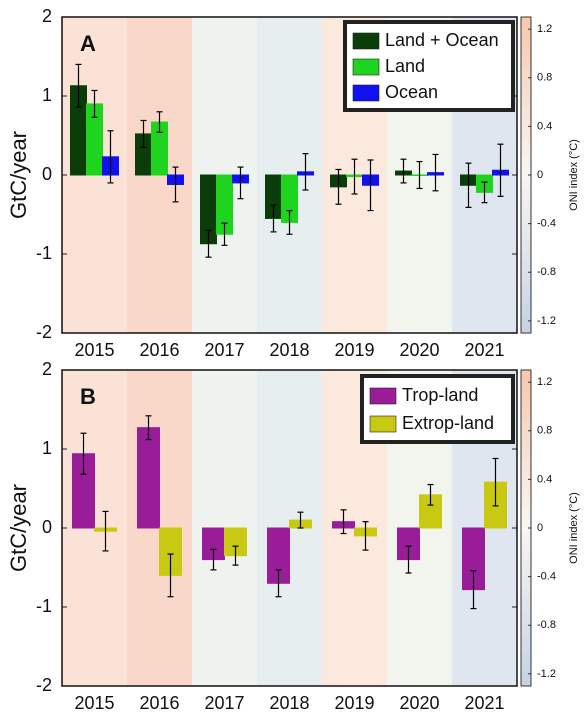 This screenshot has width=586, height=715. What do you see at coordinates (148, 478) in the screenshot?
I see `bar` at bounding box center [148, 478].